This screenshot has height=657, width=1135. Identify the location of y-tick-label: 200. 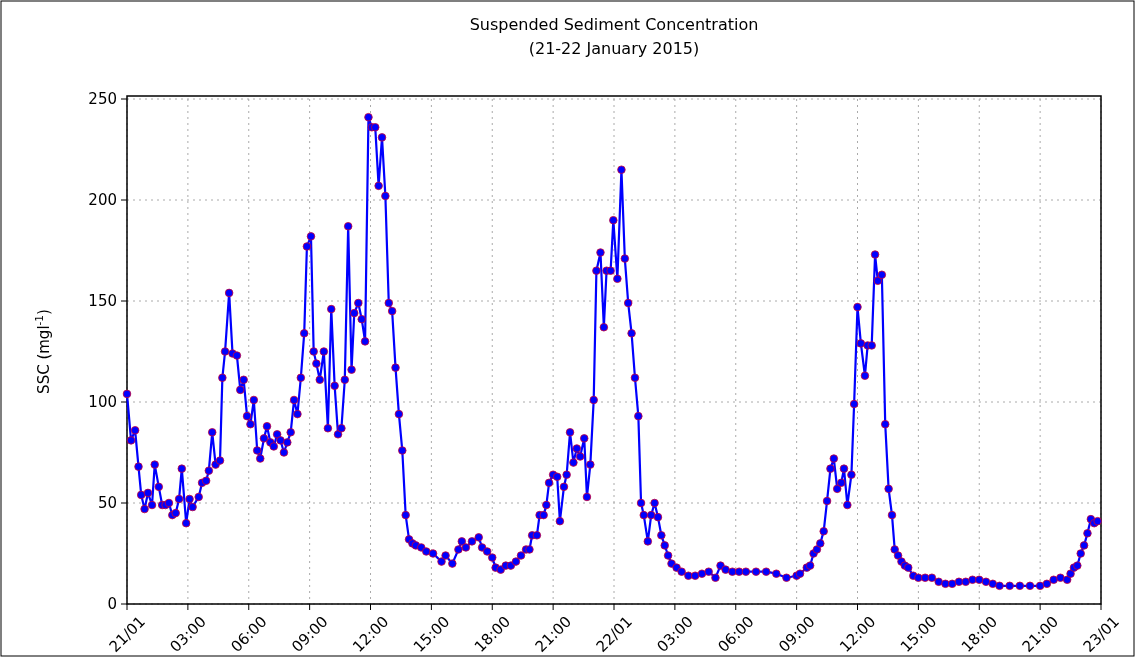
(102, 200).